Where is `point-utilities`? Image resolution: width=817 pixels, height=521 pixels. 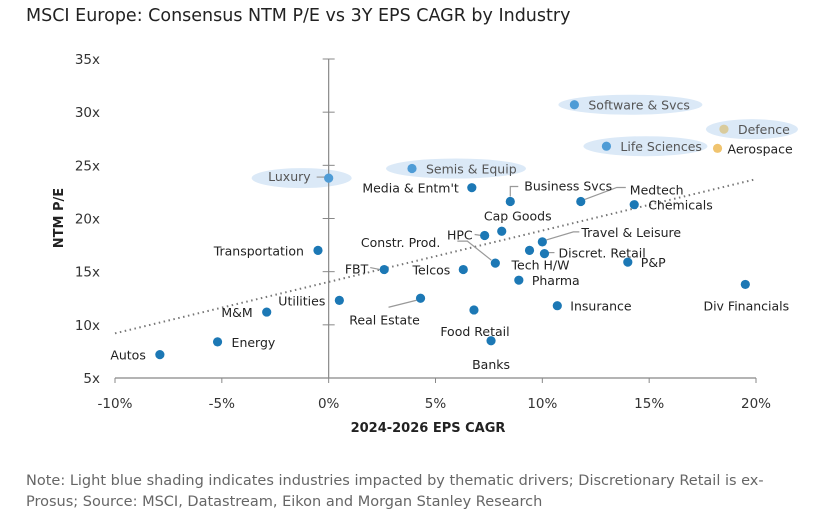 point-utilities is located at coordinates (339, 300).